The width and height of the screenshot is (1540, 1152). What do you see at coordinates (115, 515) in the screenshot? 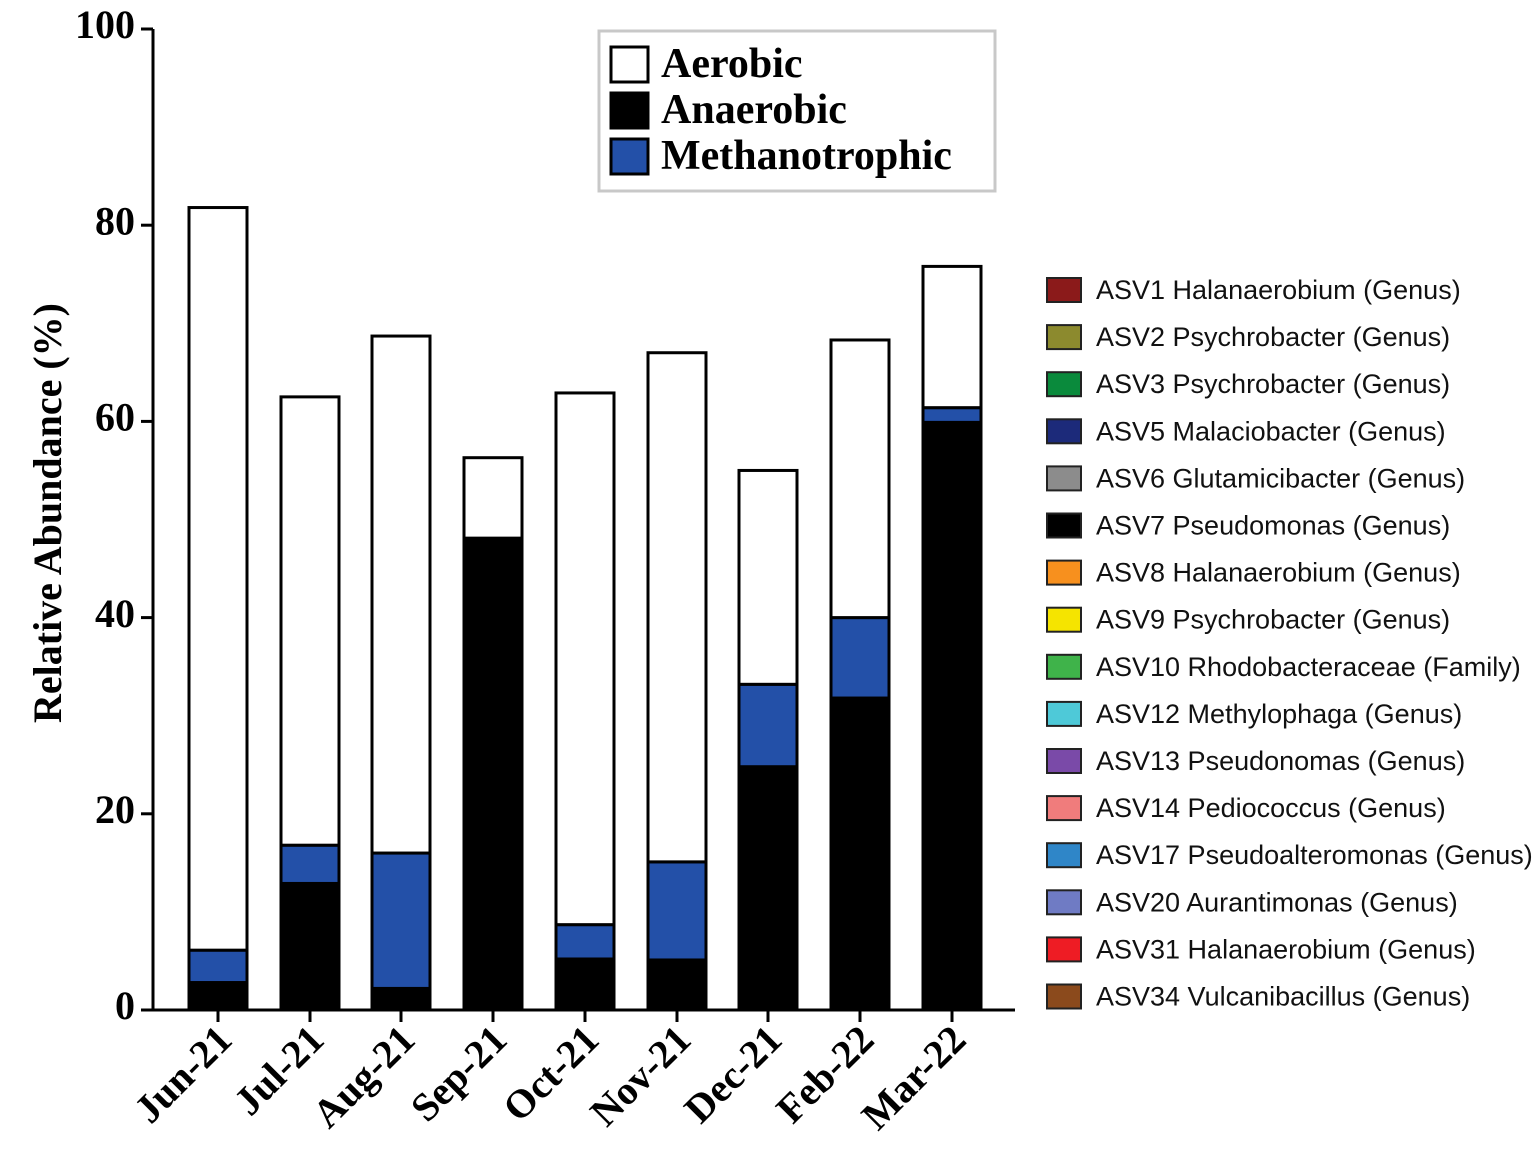
I see `y-axis: 0 20 40 60 80 100` at bounding box center [115, 515].